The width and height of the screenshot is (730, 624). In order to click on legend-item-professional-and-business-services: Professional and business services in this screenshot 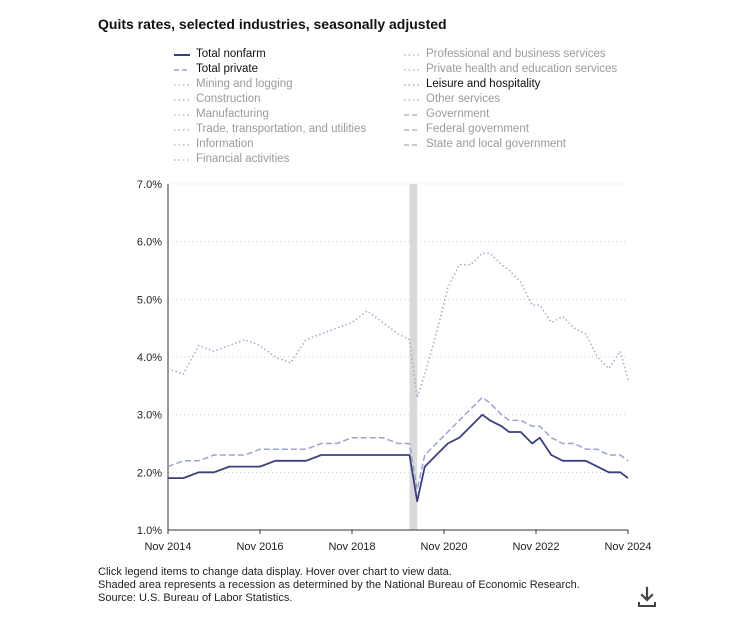, I will do `click(510, 54)`.